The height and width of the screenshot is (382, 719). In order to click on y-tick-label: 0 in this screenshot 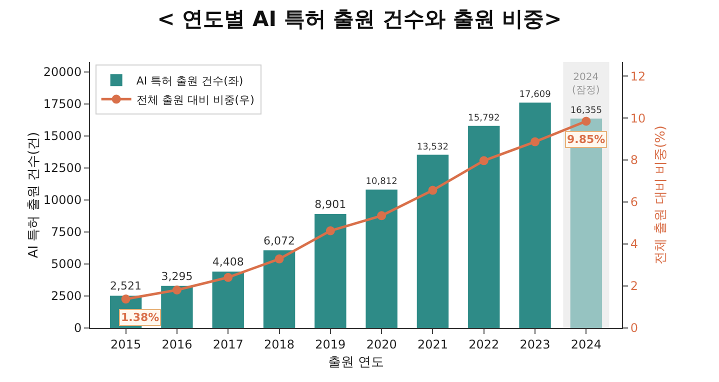, I will do `click(78, 328)`.